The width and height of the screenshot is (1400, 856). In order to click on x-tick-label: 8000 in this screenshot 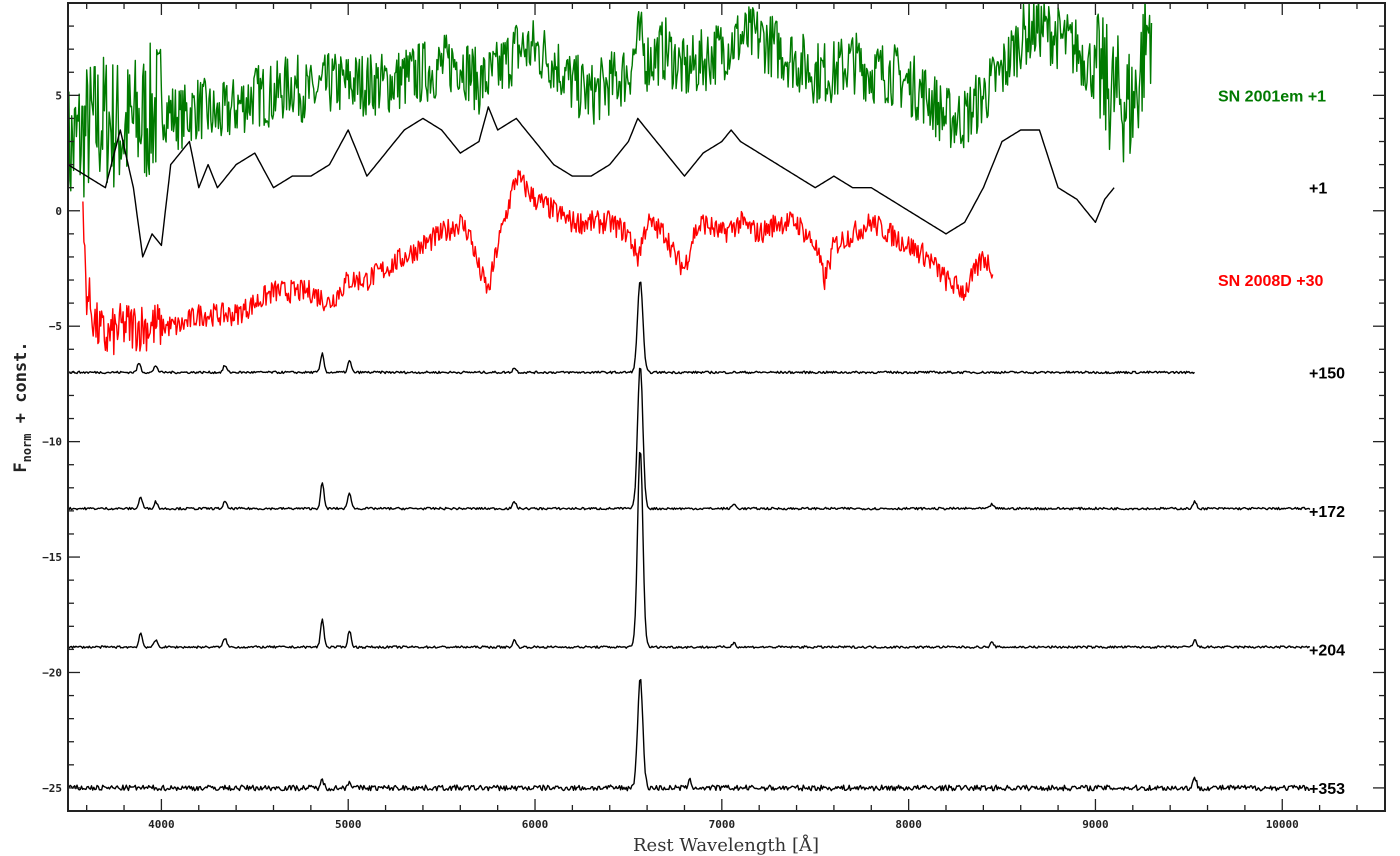, I will do `click(908, 824)`.